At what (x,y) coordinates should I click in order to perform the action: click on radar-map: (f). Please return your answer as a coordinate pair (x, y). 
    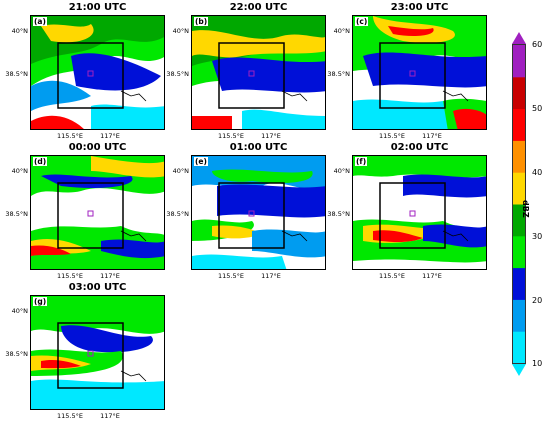
    Looking at the image, I should click on (419, 212).